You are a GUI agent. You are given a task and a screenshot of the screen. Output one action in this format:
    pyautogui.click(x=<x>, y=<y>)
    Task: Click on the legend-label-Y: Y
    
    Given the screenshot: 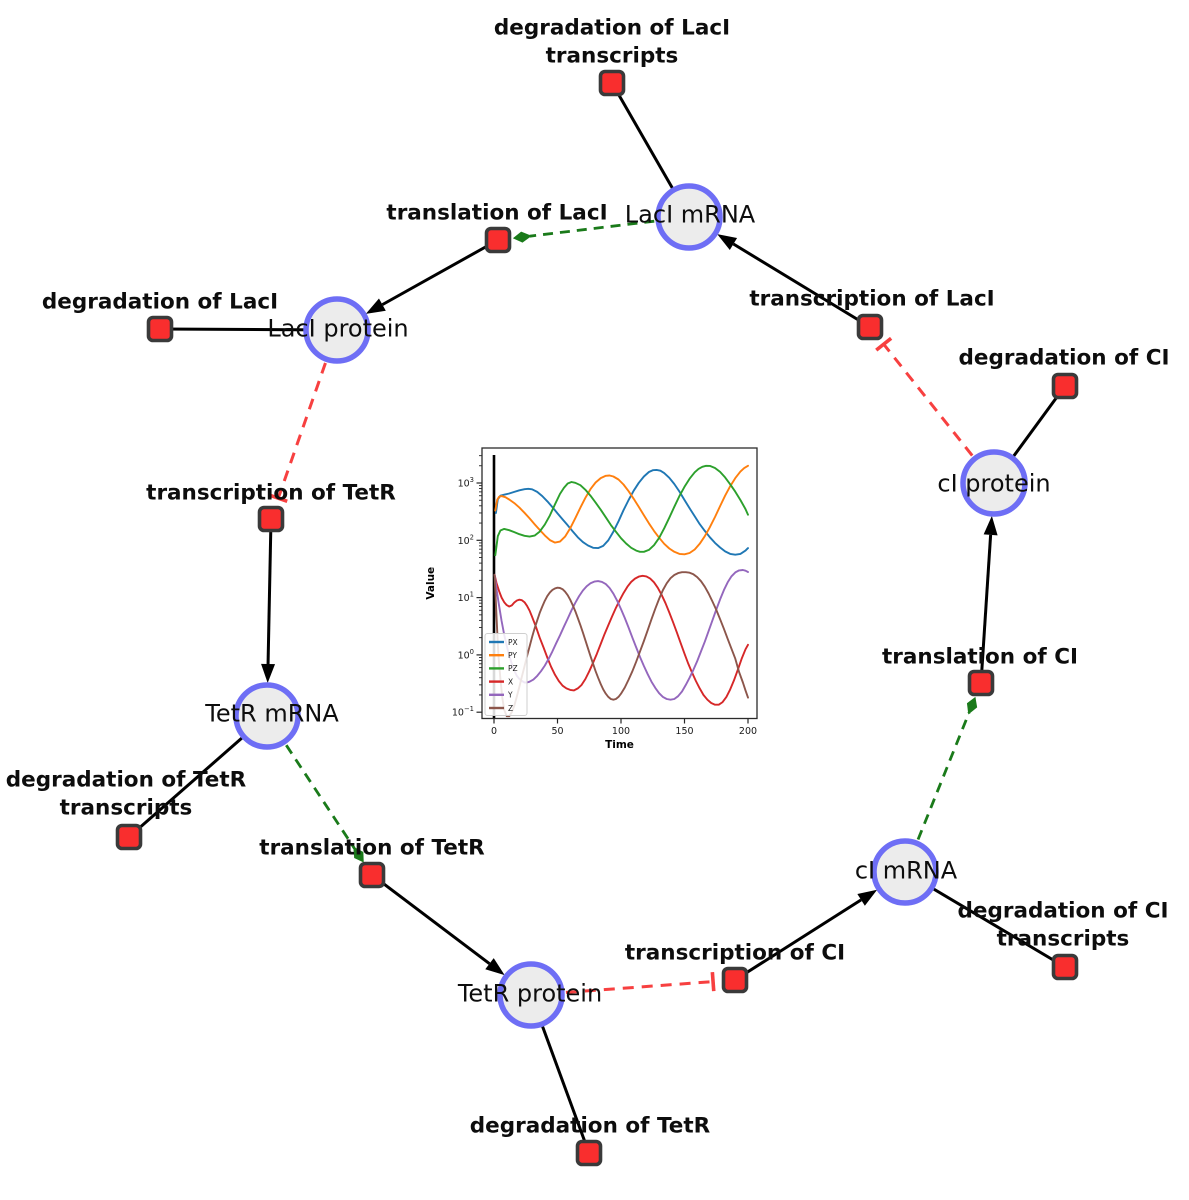 What is the action you would take?
    pyautogui.click(x=510, y=695)
    